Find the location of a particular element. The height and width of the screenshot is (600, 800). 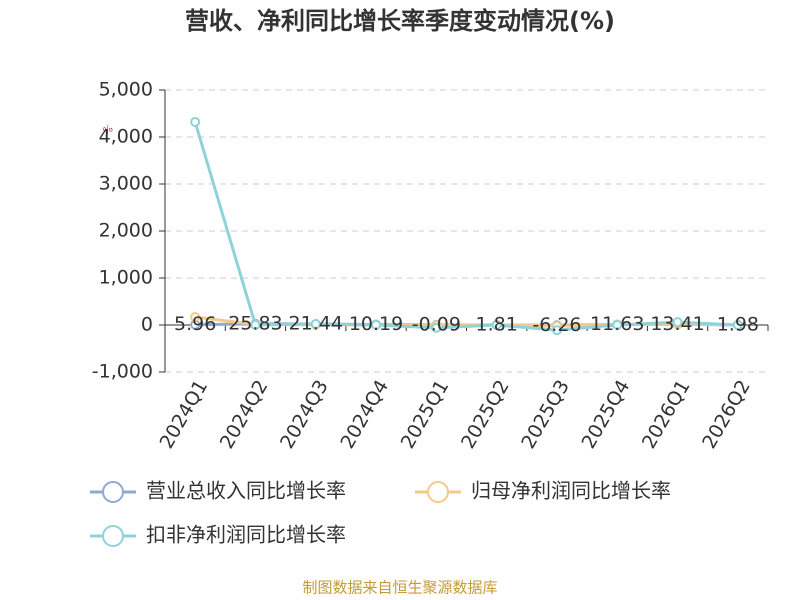

data-label: 10.19 is located at coordinates (376, 324).